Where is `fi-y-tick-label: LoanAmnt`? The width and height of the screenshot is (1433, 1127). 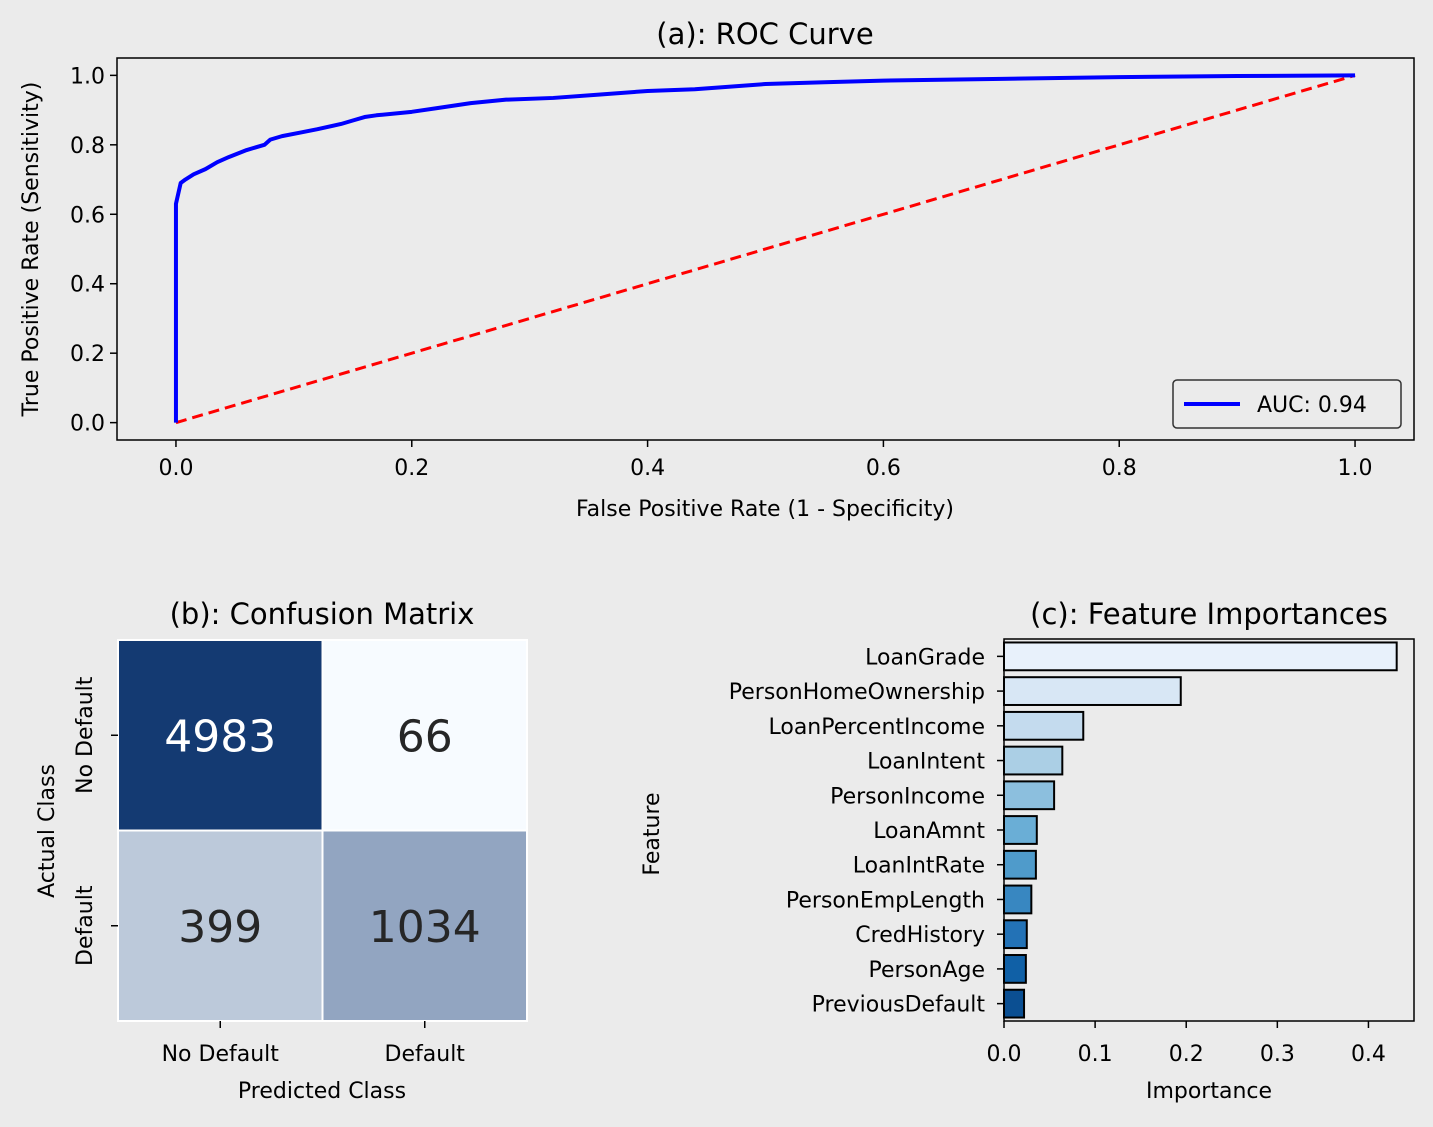
fi-y-tick-label: LoanAmnt is located at coordinates (929, 831).